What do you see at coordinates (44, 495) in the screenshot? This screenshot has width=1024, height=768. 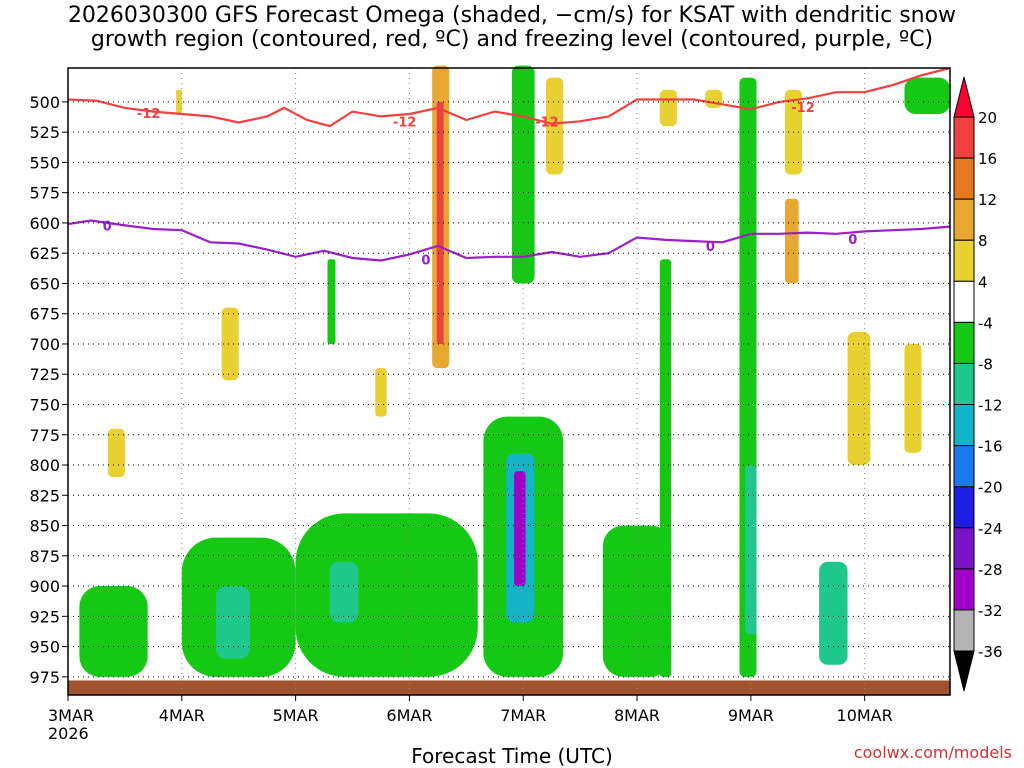 I see `y-tick-label: 825` at bounding box center [44, 495].